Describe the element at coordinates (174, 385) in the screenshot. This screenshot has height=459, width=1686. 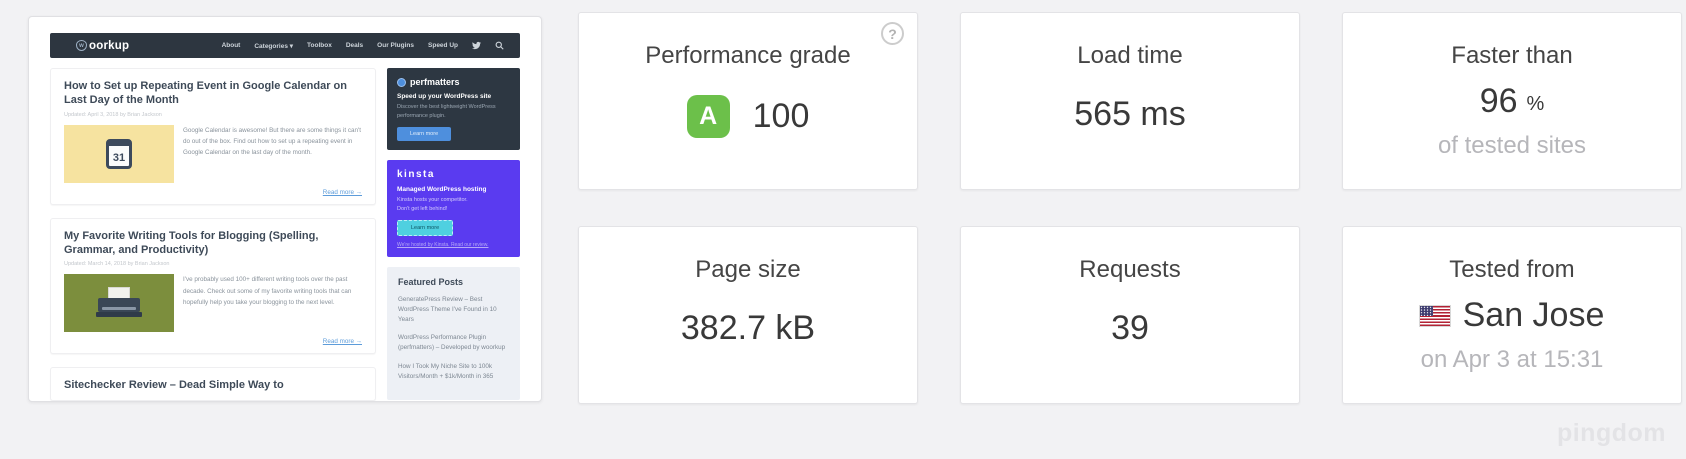
I see `post-3-title: Sitechecker Review – Dead Simple Way to` at that location.